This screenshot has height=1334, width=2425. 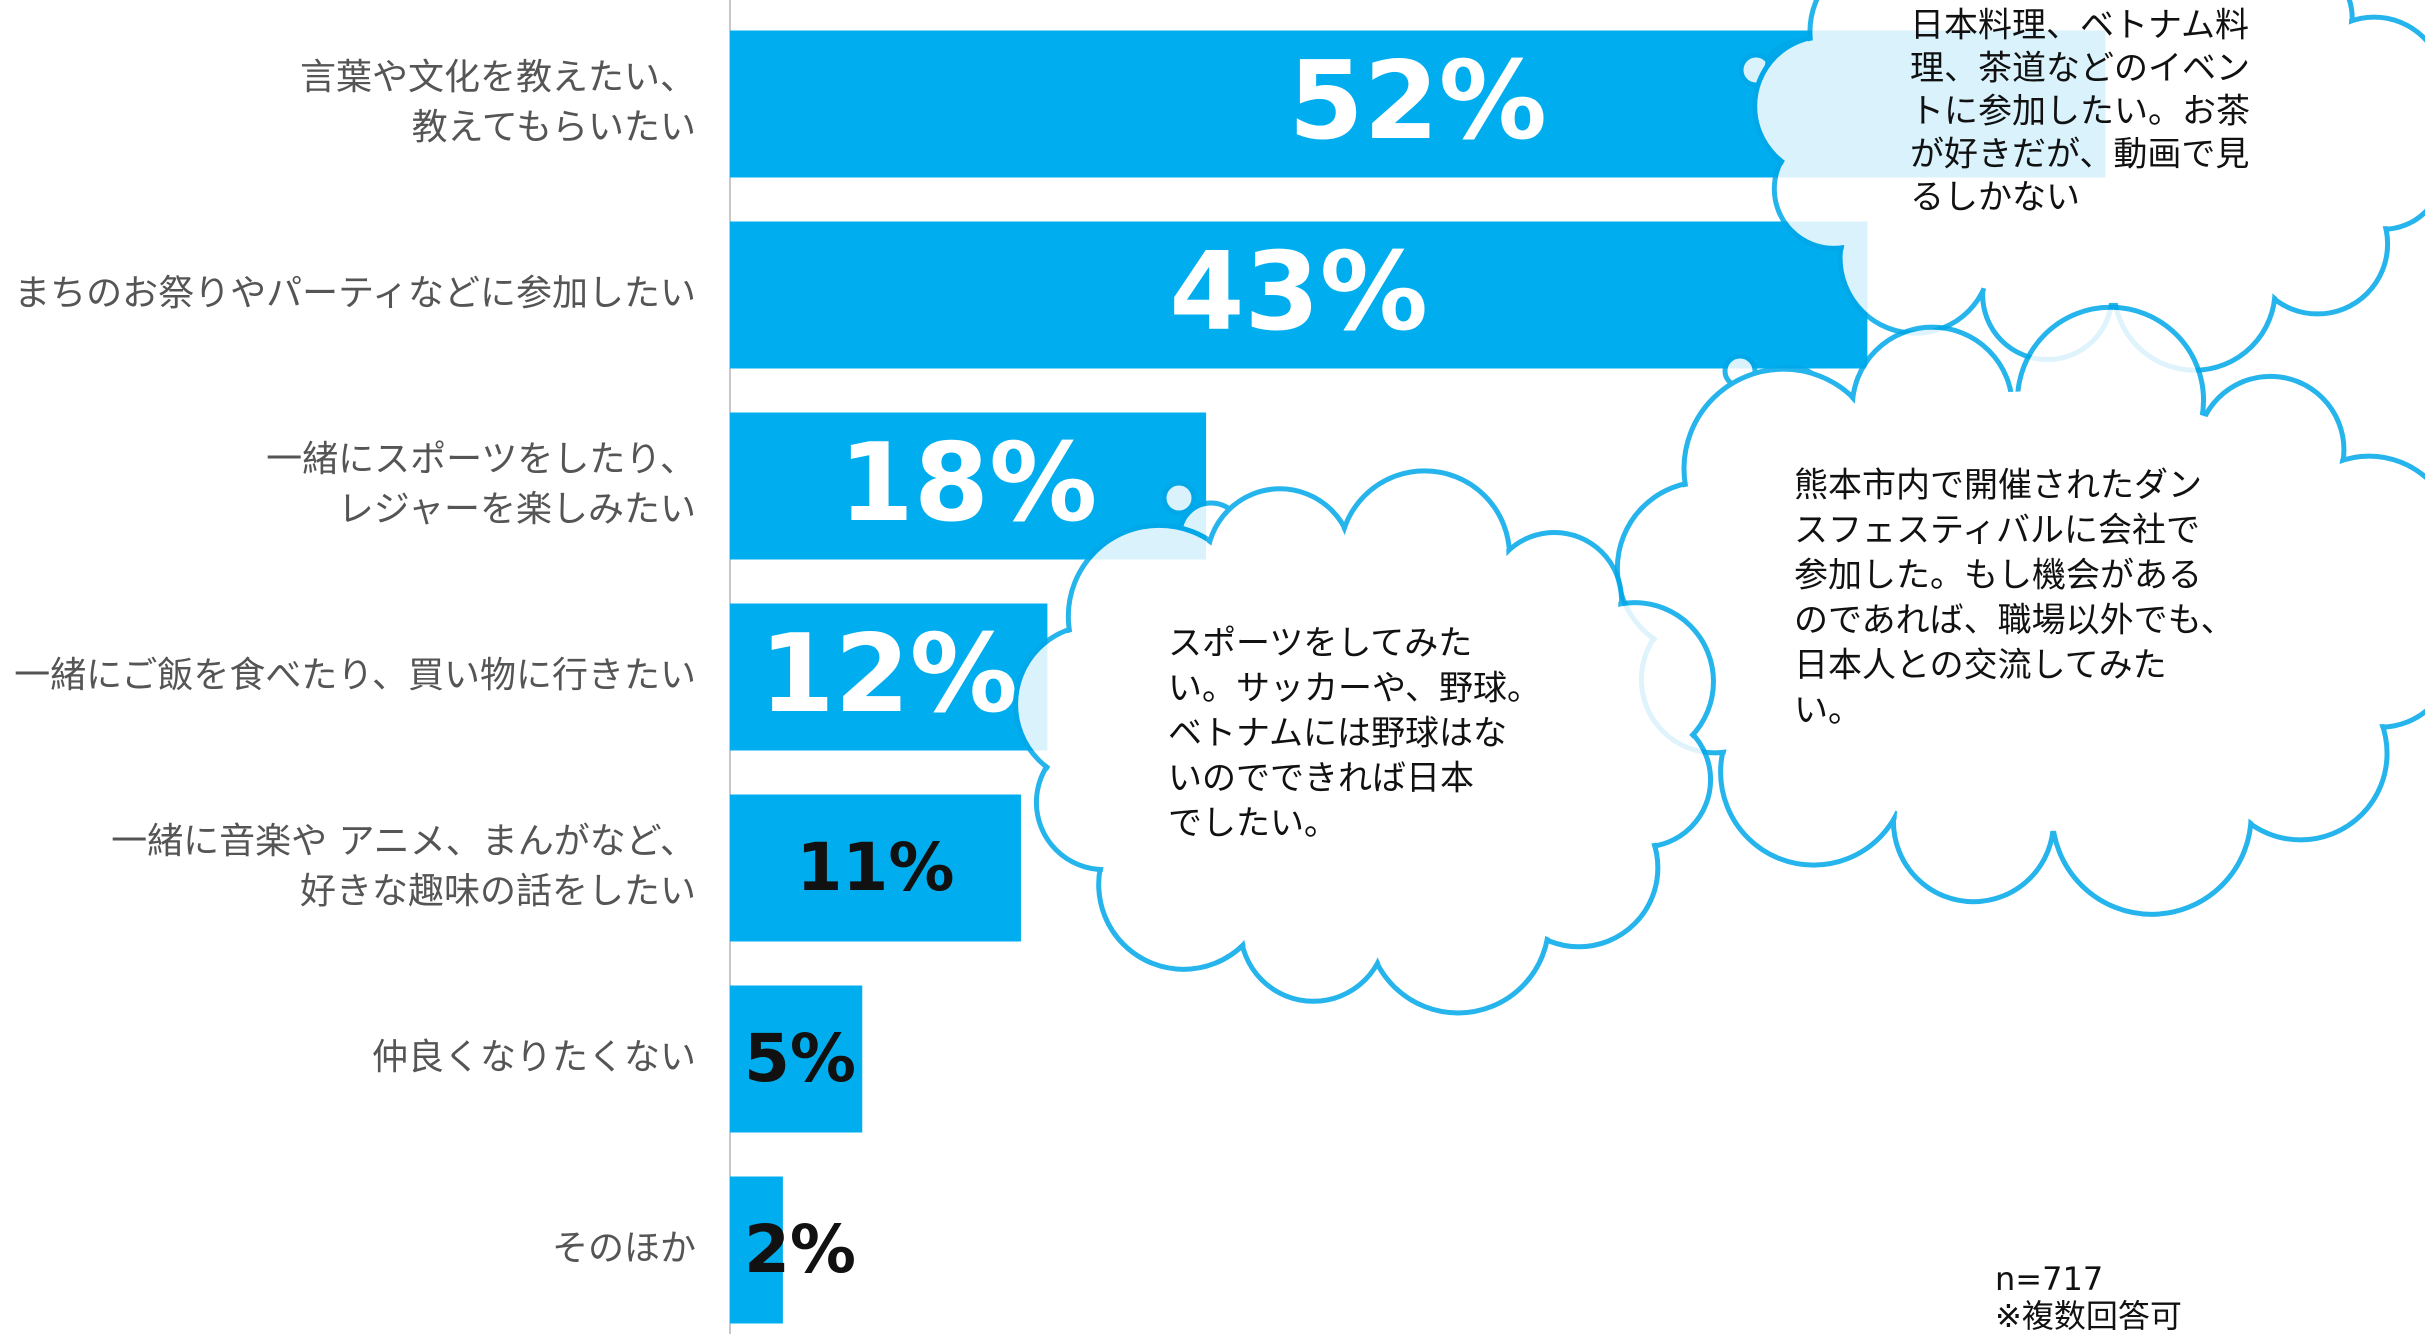 What do you see at coordinates (1337, 734) in the screenshot?
I see `annotation-text: ベトナムには野球はな` at bounding box center [1337, 734].